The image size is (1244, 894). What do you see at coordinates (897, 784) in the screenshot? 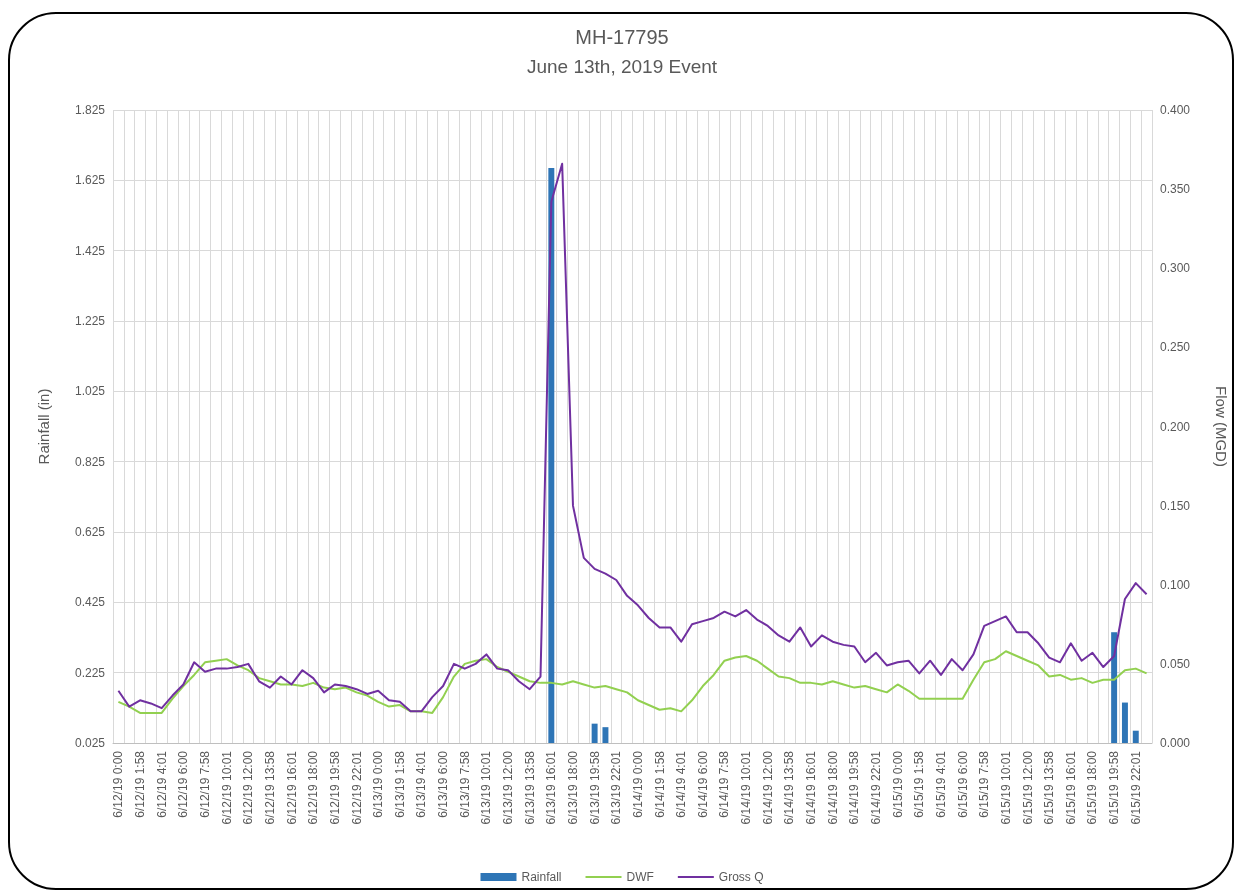
I see `x-tick-label: 6/15/19 0:00` at bounding box center [897, 784].